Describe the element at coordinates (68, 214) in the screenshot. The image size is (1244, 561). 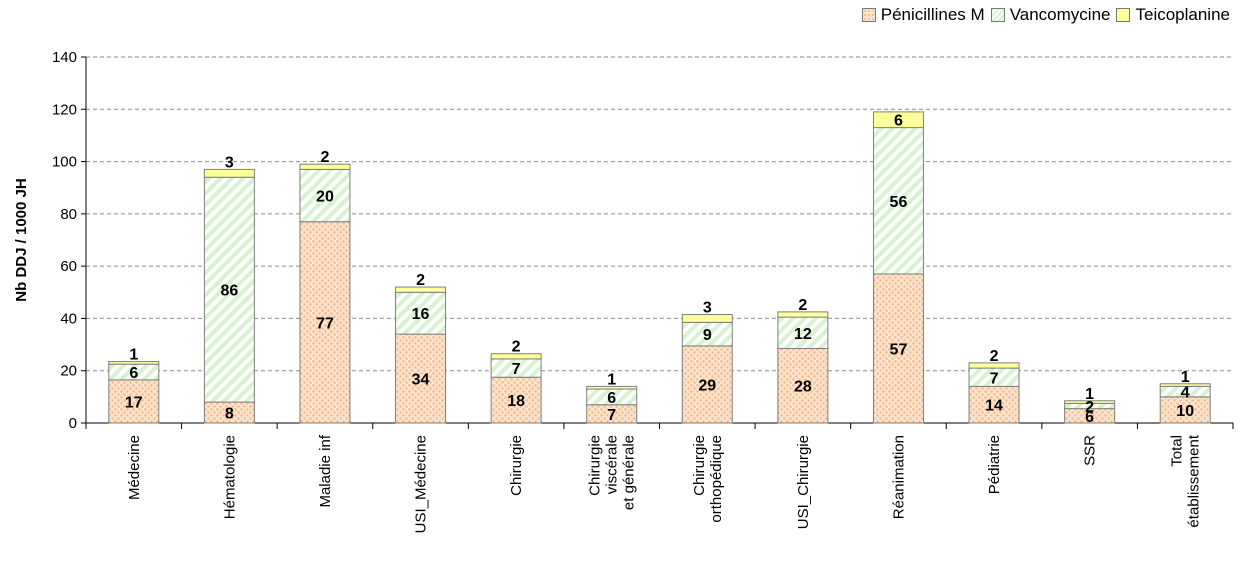
I see `y-tick-label: 80` at that location.